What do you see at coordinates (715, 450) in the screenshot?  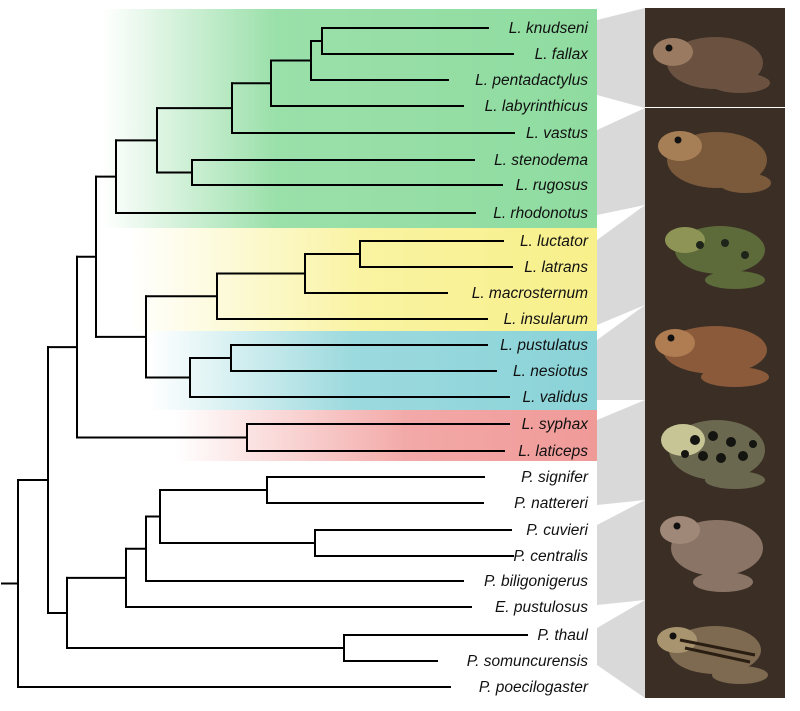 I see `photo-spotted-yellow-toad` at bounding box center [715, 450].